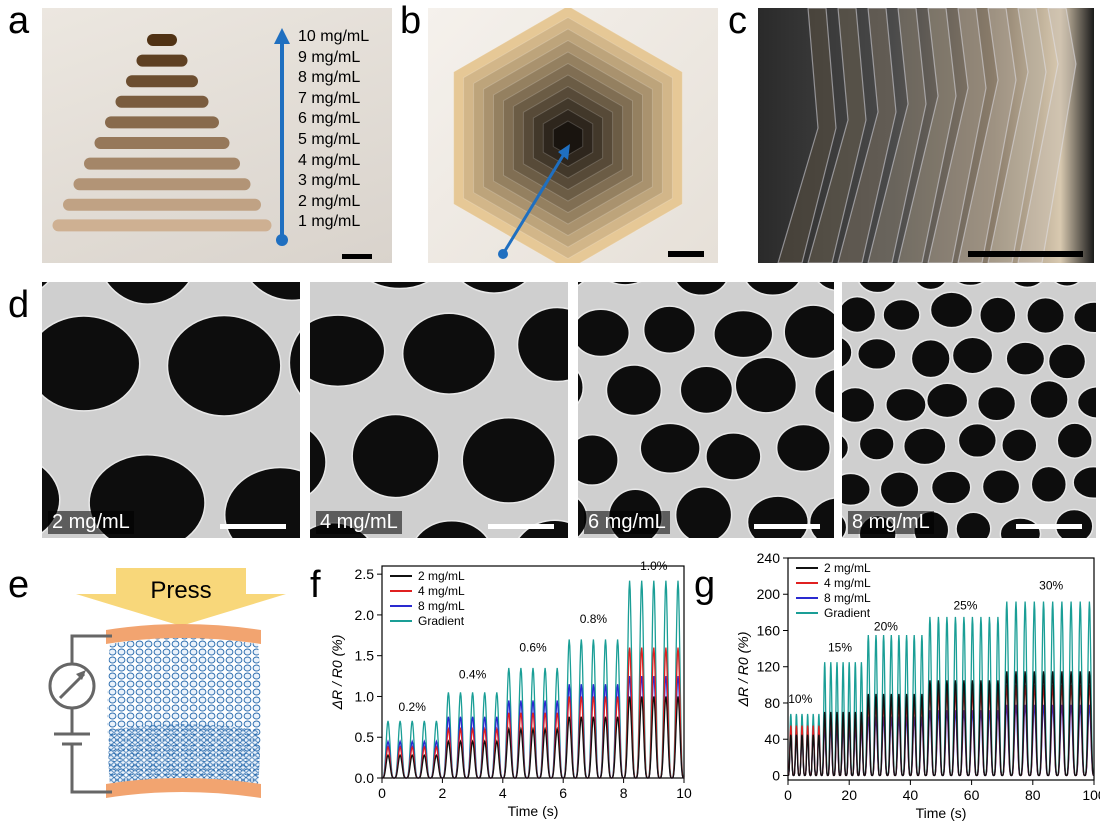  Describe the element at coordinates (365, 737) in the screenshot. I see `y-tick-label: 0.5` at that location.